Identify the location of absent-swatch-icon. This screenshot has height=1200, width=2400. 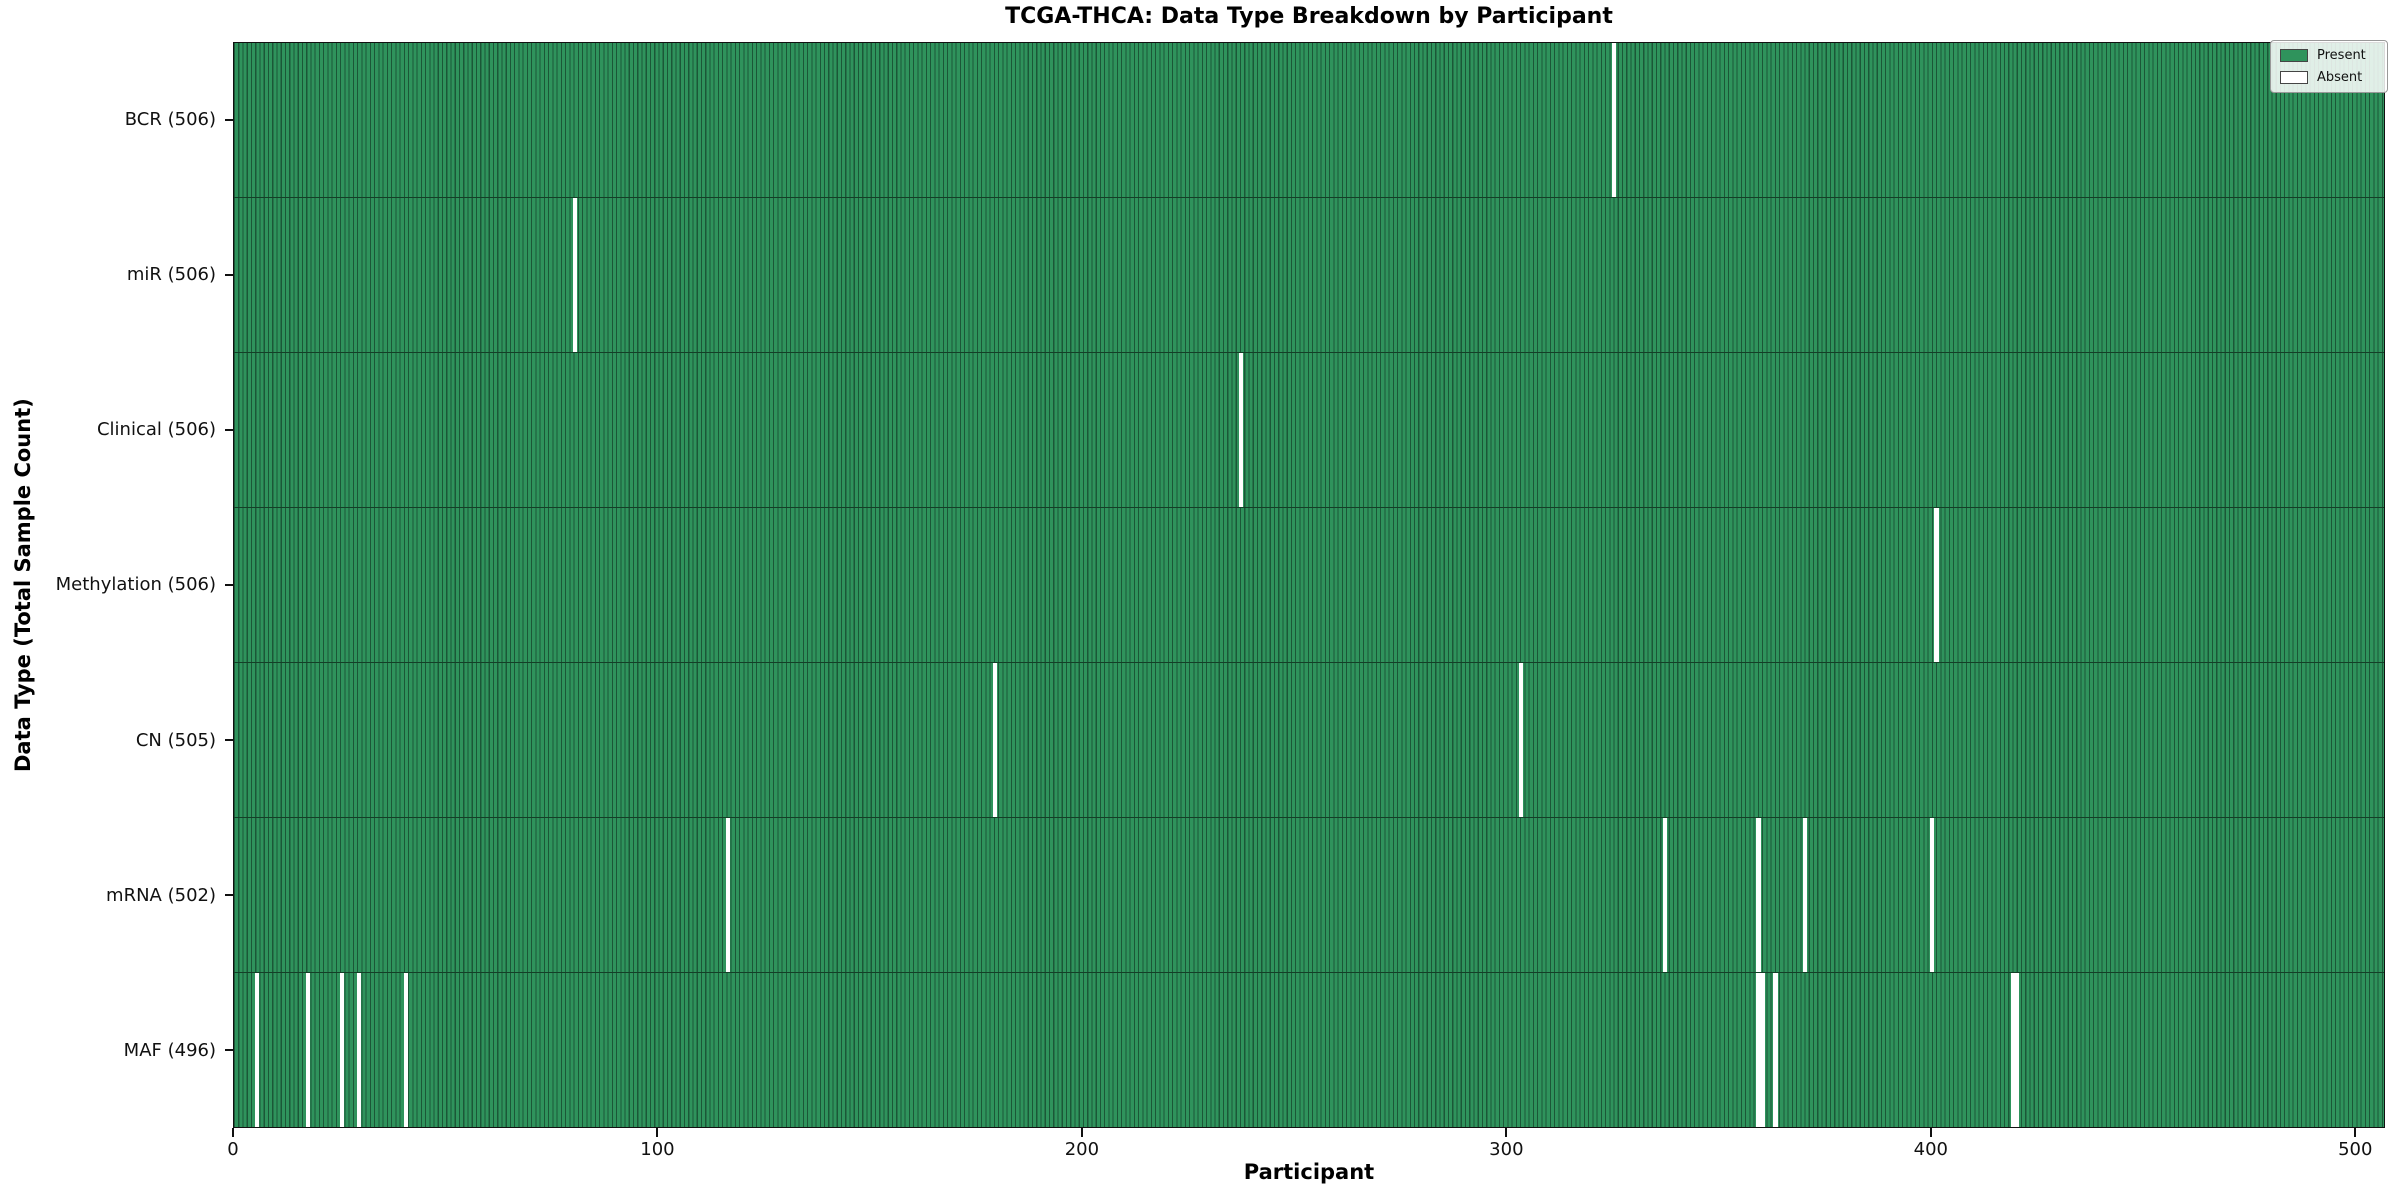
(2294, 77).